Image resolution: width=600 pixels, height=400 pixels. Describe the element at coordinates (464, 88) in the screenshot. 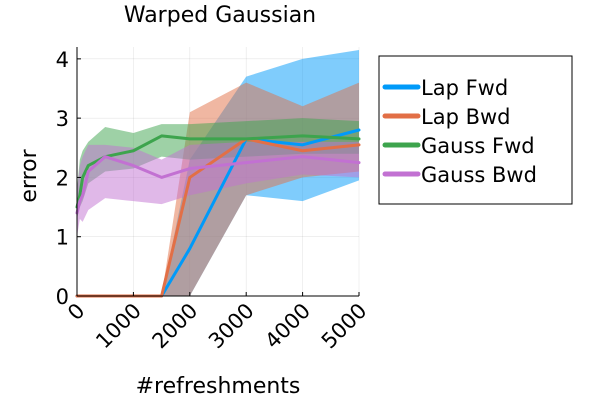

I see `lap-fwd-legend-label: Lap Fwd` at that location.